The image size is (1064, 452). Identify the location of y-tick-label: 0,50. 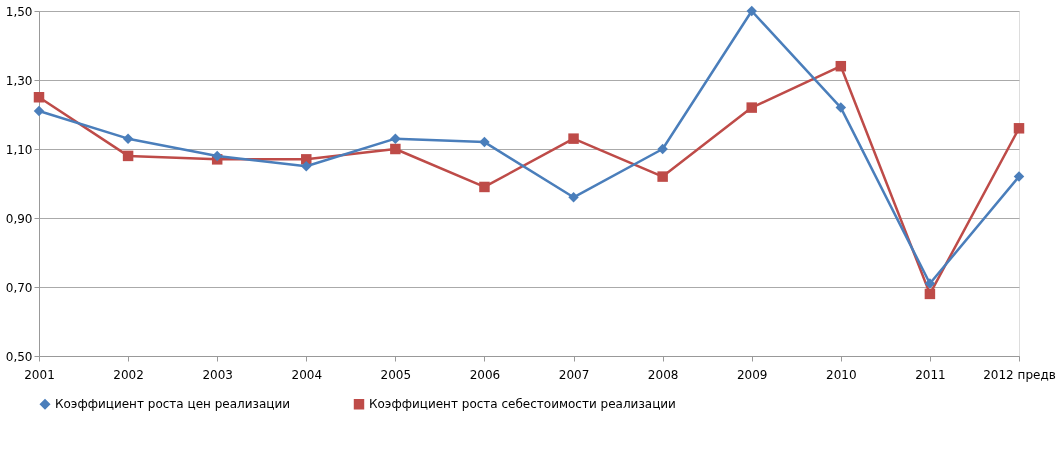
(19, 356).